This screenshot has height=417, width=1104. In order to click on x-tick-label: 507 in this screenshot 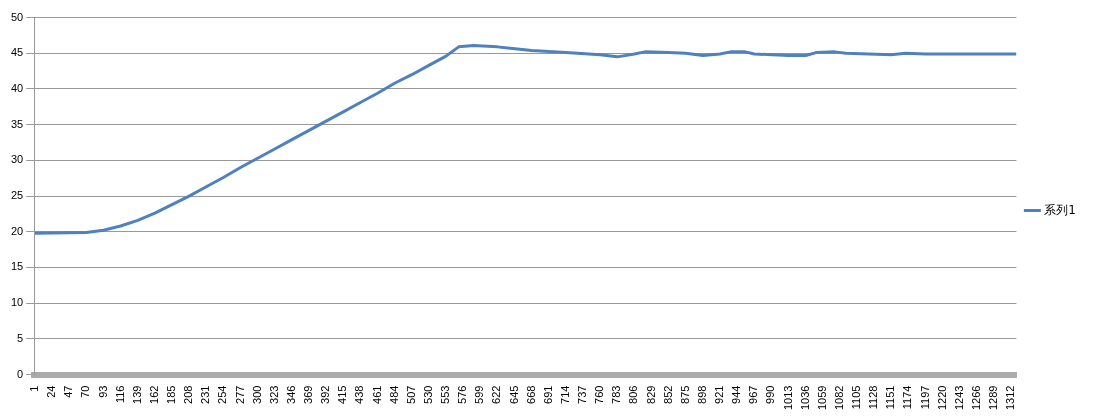, I will do `click(410, 394)`.